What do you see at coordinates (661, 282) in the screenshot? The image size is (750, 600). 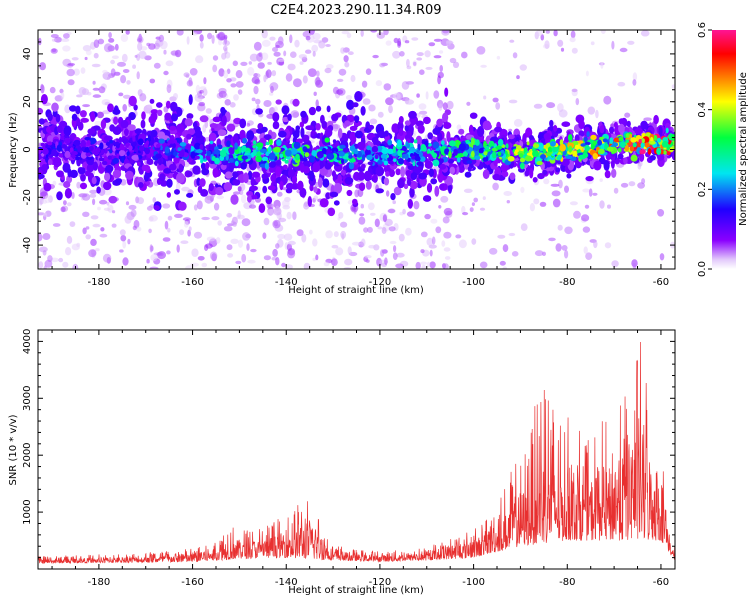 I see `x-tick-label: -60` at bounding box center [661, 282].